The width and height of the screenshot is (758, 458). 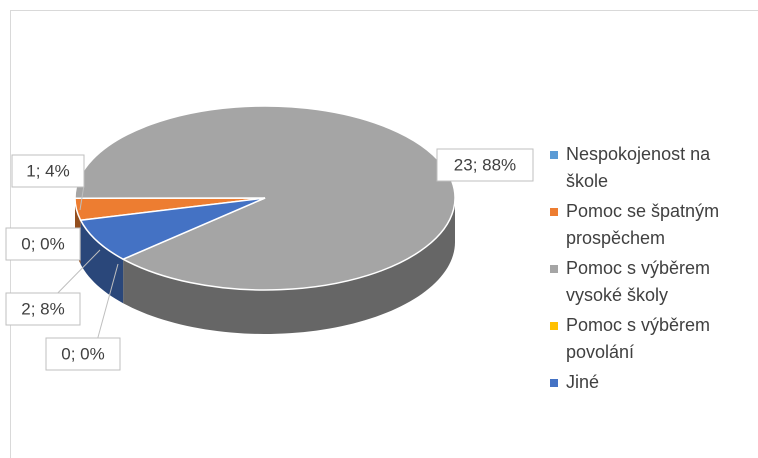 I want to click on legend-label: Jiné, so click(x=583, y=382).